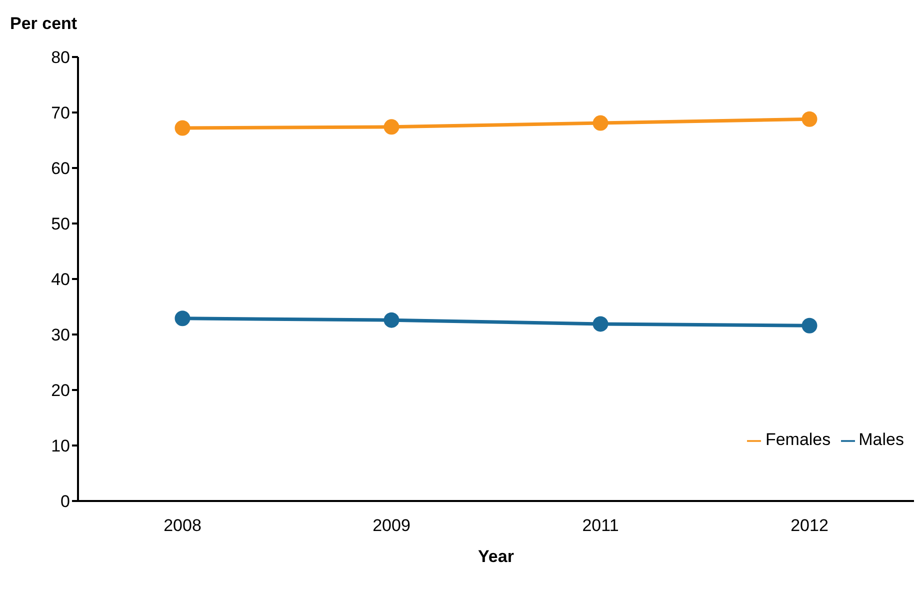  What do you see at coordinates (44, 24) in the screenshot?
I see `y-axis-title: Per cent` at bounding box center [44, 24].